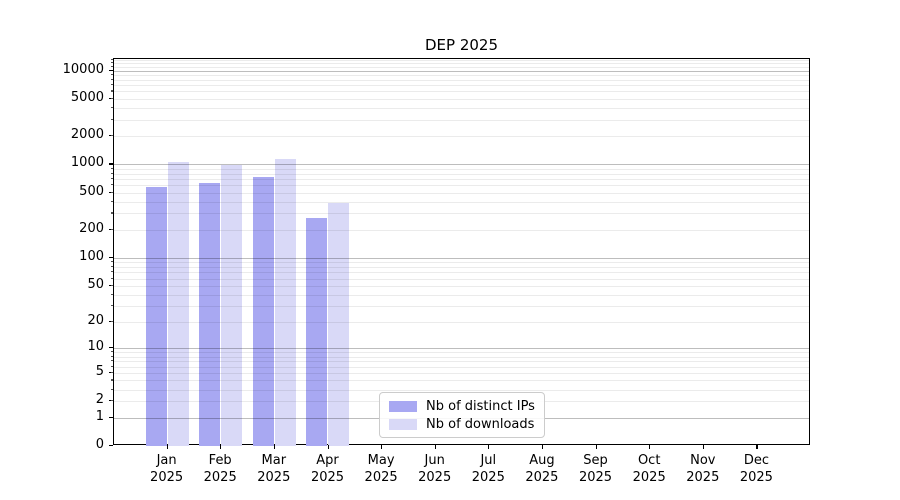 The width and height of the screenshot is (900, 500). I want to click on x-tick-label-apr: Apr 2025, so click(327, 469).